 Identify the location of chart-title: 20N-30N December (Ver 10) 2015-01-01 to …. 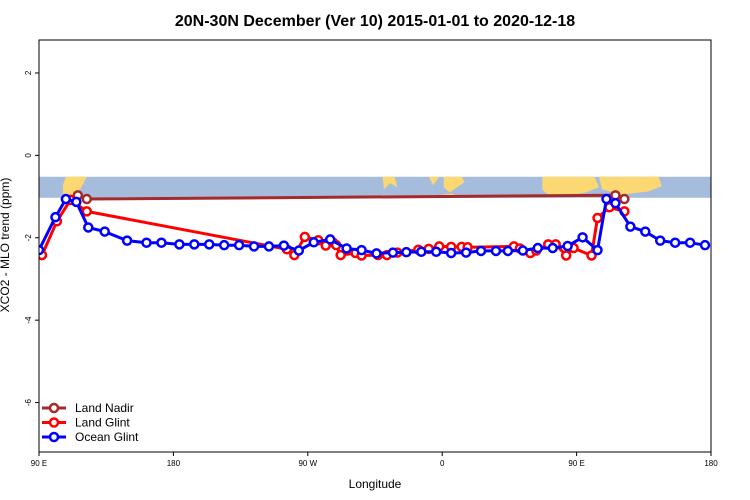
(375, 21).